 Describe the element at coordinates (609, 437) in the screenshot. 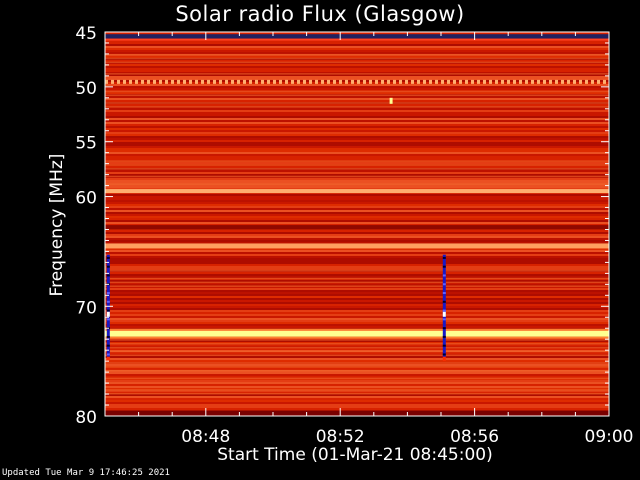

I see `x-tick-label: 09:00` at that location.